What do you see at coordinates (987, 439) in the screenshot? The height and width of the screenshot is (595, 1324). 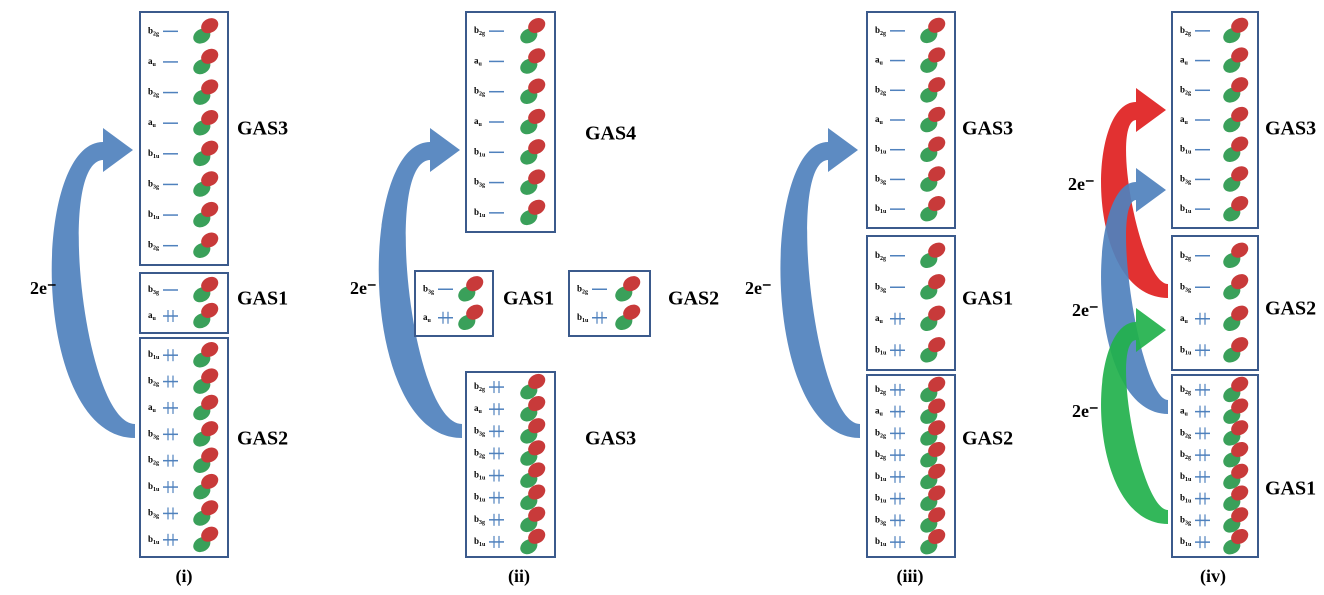 I see `gas-label: GAS2` at bounding box center [987, 439].